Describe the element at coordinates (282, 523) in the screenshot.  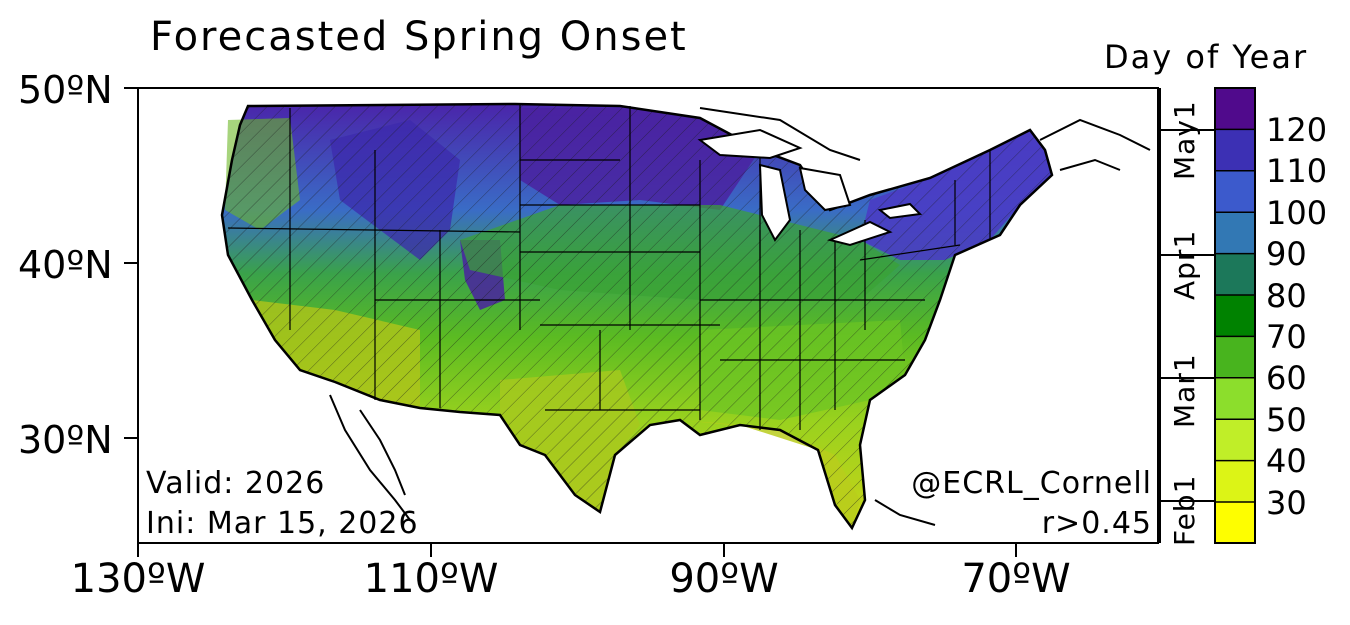
I see `init-text: Ini: Mar 15, 2026` at that location.